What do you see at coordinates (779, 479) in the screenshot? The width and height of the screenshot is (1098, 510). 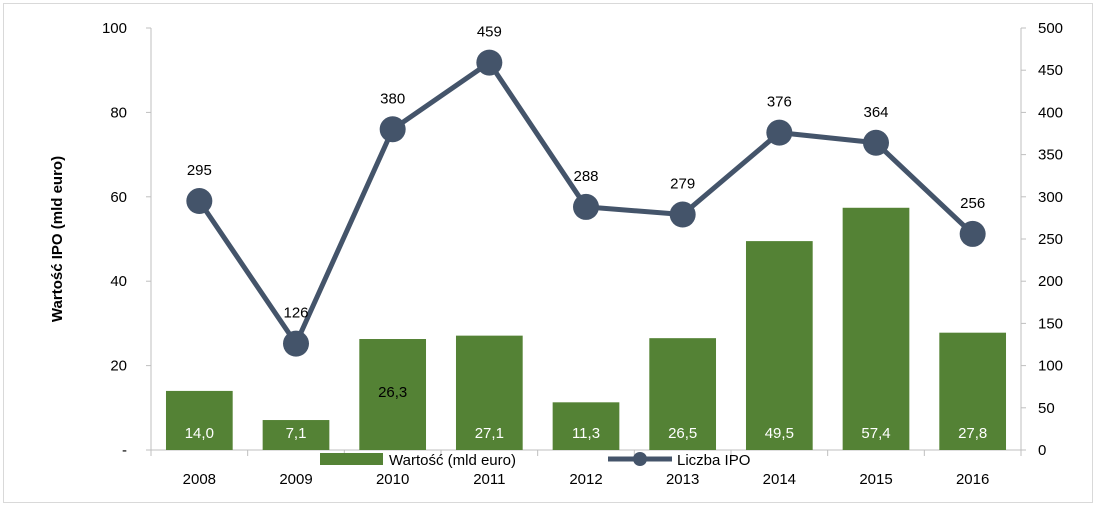 I see `x-tick-label: 2014` at bounding box center [779, 479].